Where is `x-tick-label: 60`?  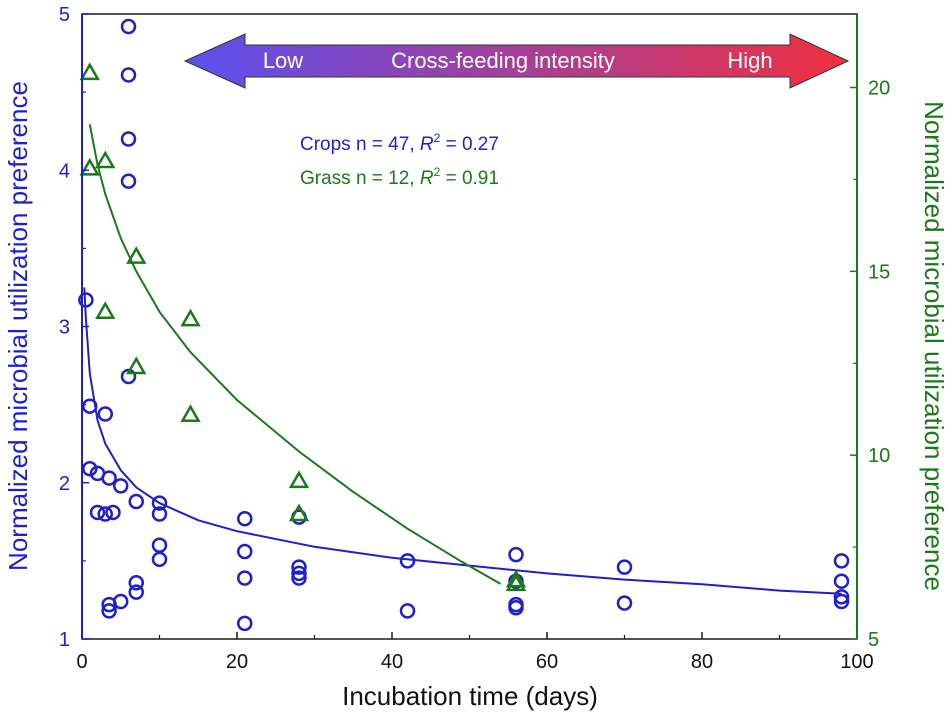 x-tick-label: 60 is located at coordinates (547, 662).